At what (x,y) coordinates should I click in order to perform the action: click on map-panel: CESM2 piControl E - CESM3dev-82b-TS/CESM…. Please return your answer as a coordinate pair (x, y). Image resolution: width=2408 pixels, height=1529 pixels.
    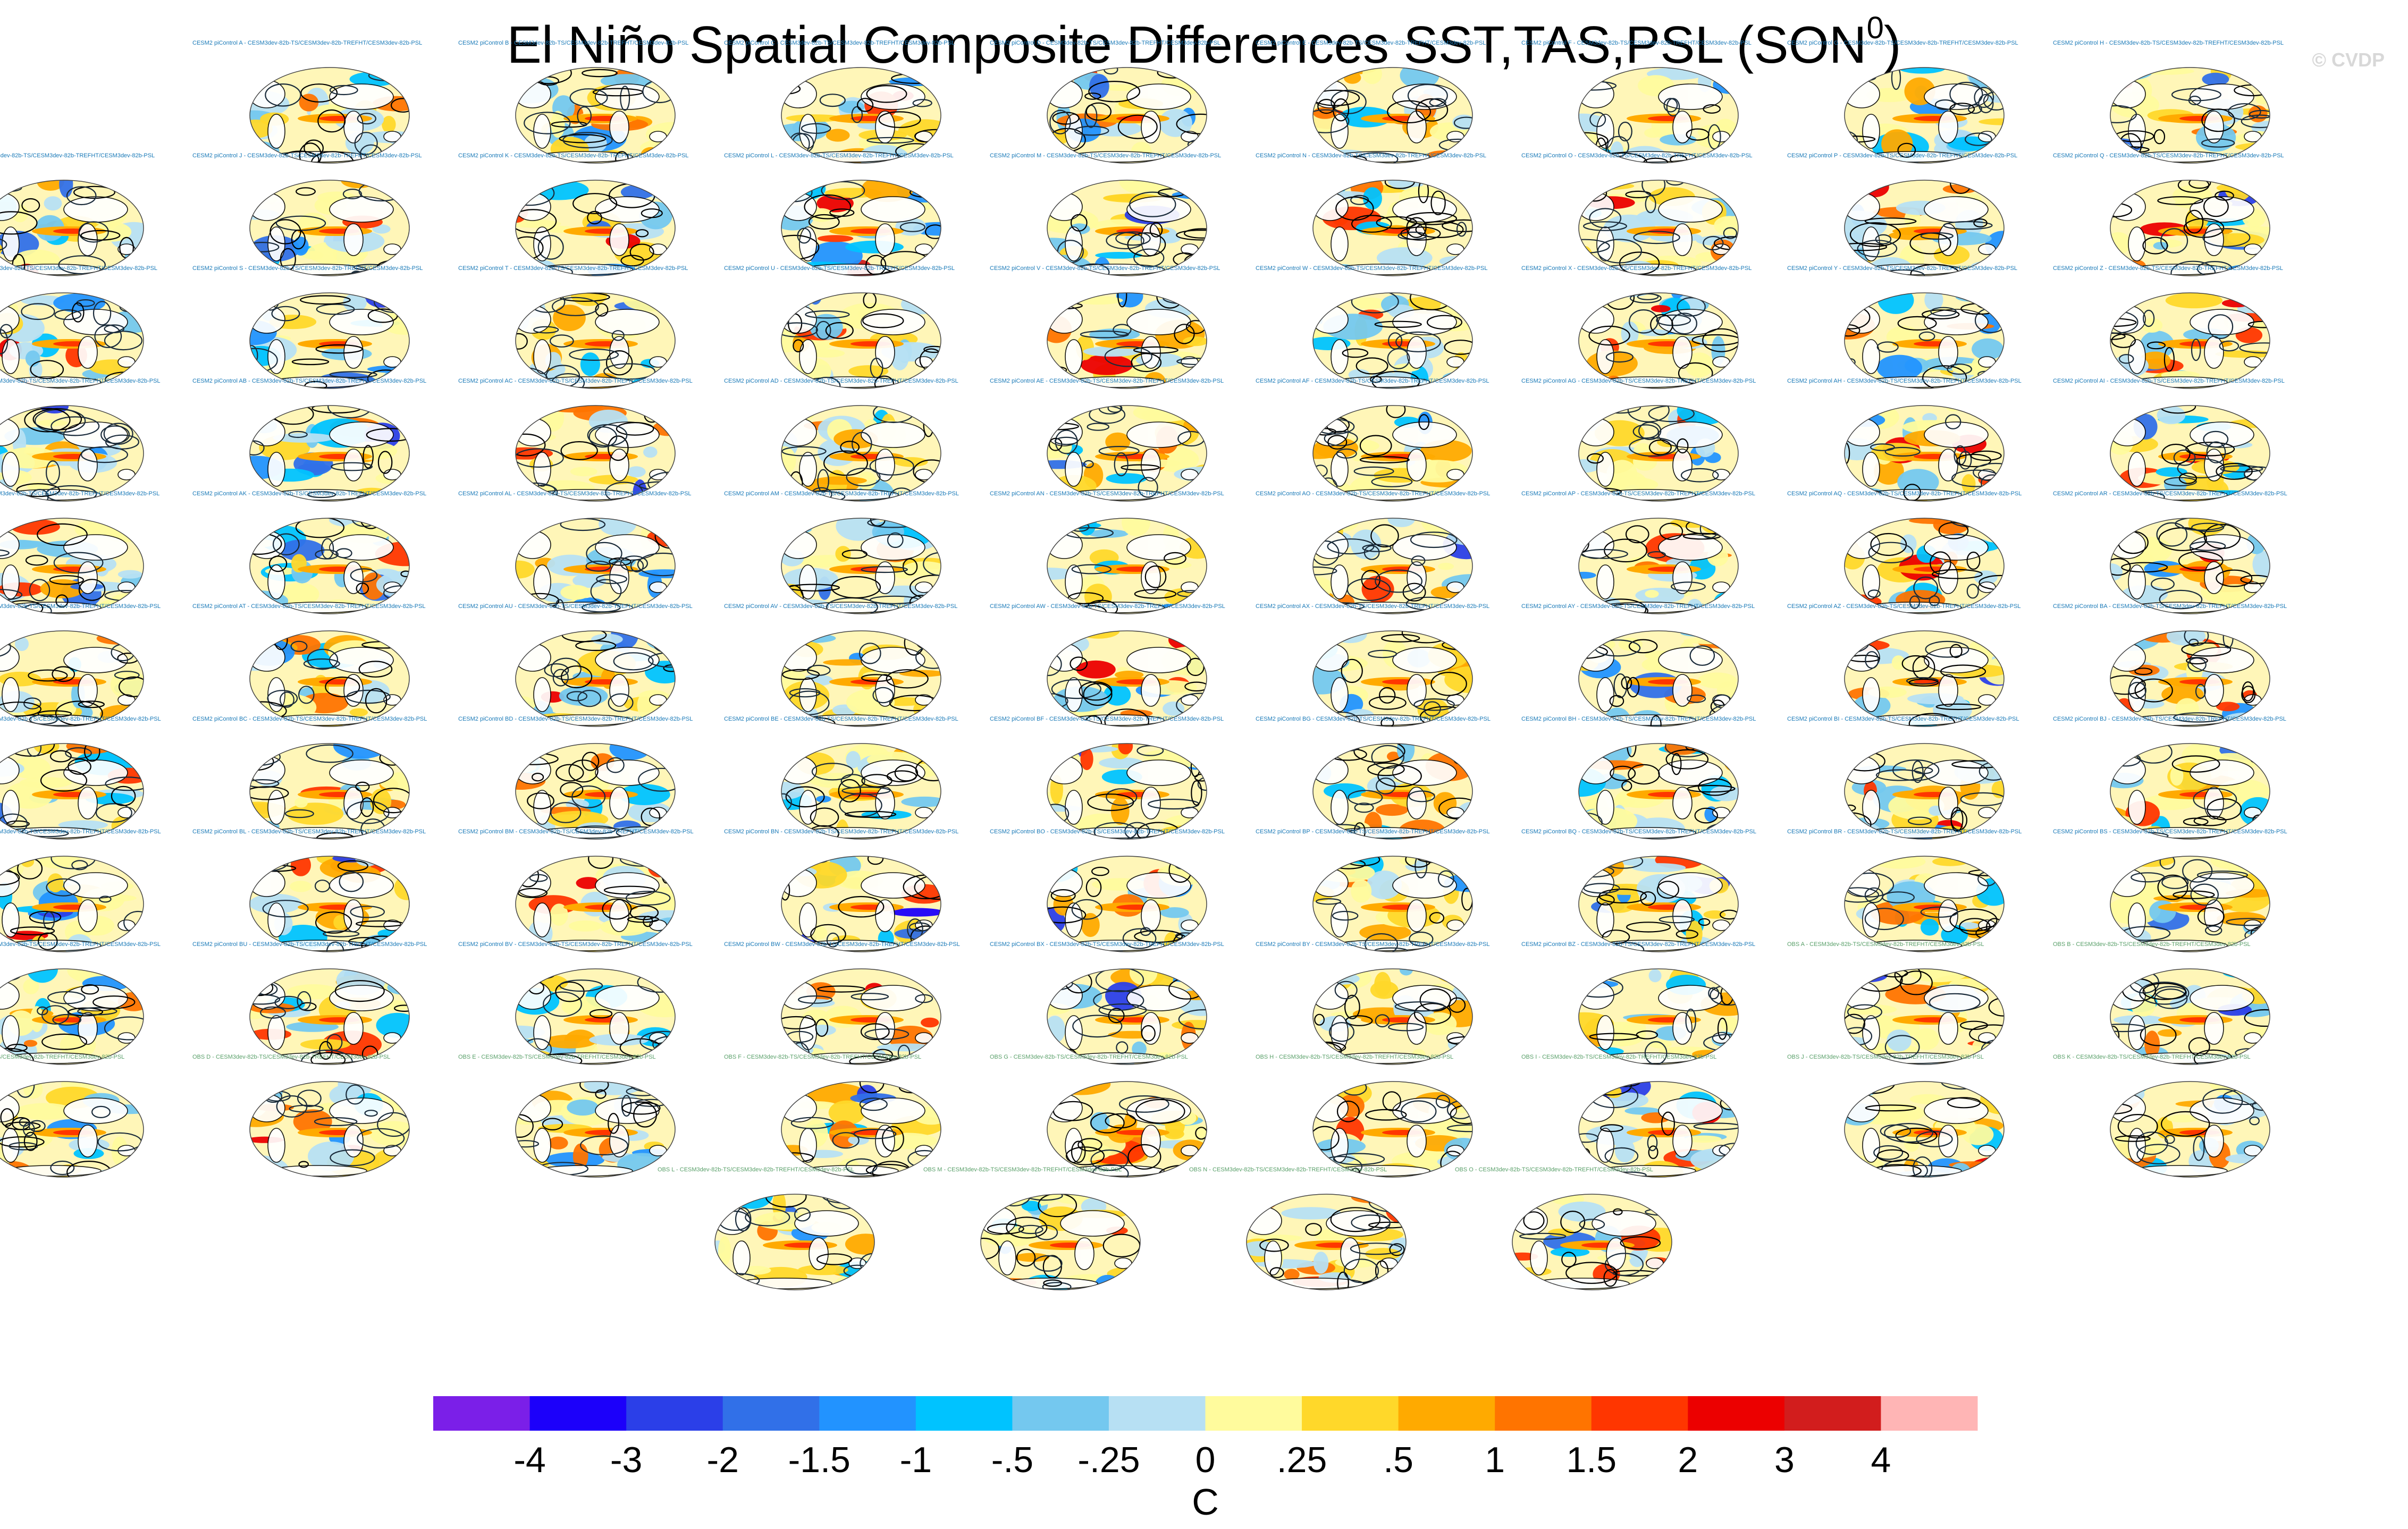
    Looking at the image, I should click on (1371, 102).